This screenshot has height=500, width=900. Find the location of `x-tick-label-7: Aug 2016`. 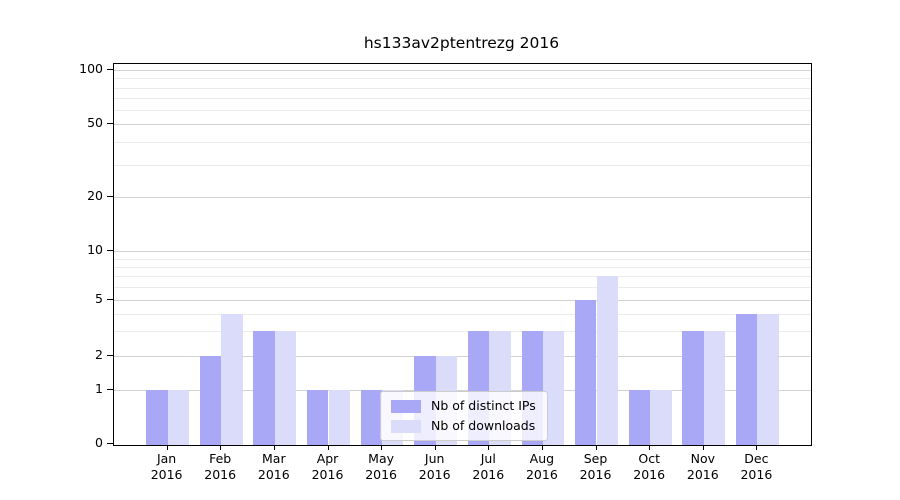

x-tick-label-7: Aug 2016 is located at coordinates (541, 466).